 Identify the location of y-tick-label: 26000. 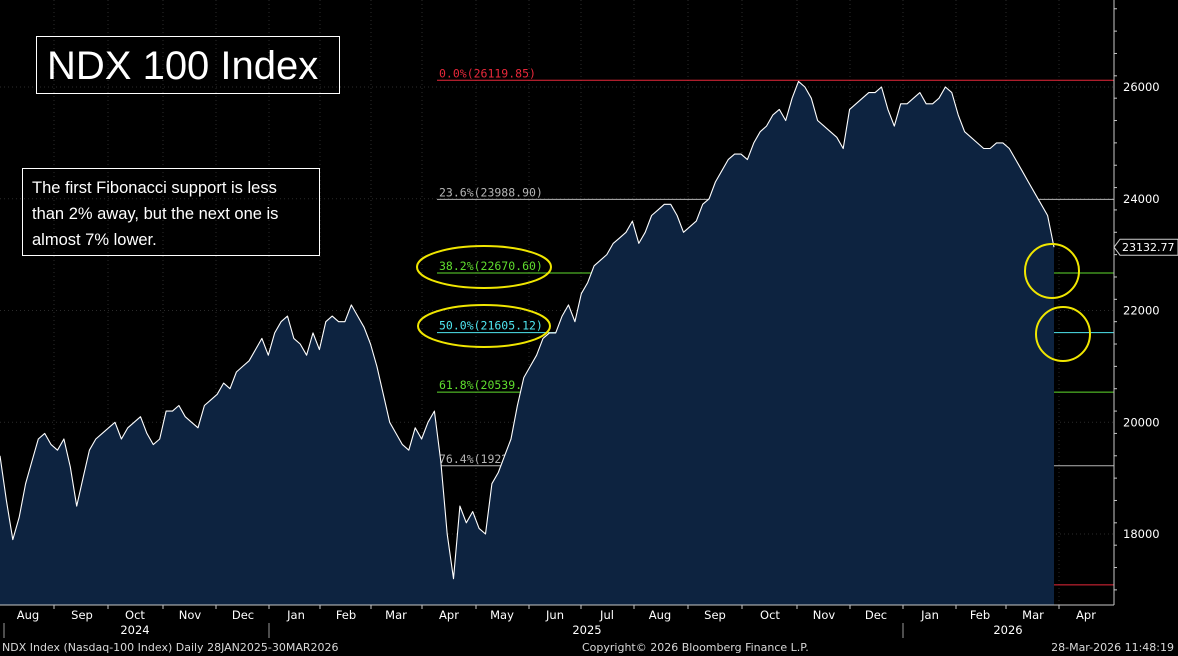
(1141, 87).